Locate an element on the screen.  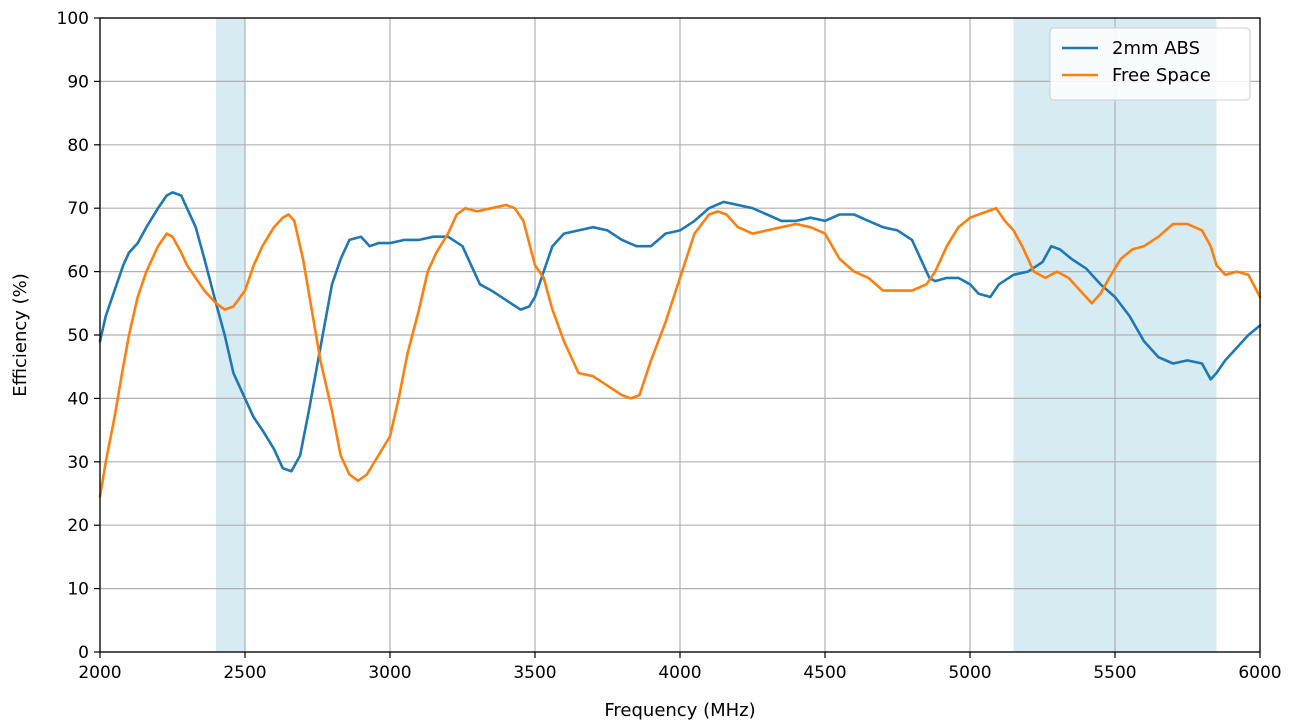
y-tick-label: 10 is located at coordinates (78, 590).